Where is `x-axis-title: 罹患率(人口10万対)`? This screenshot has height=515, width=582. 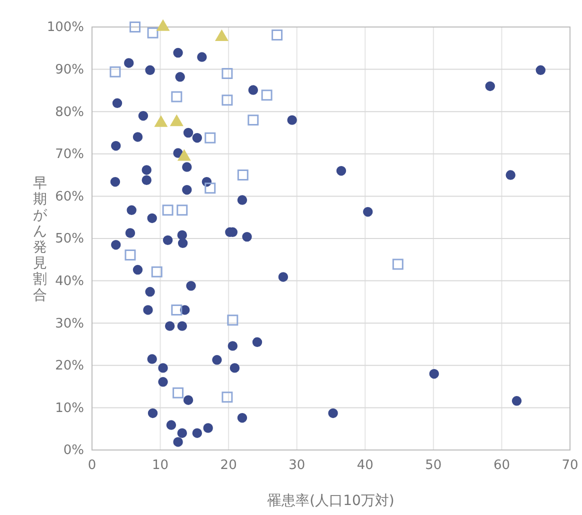
x-axis-title: 罹患率(人口10万対) is located at coordinates (330, 501).